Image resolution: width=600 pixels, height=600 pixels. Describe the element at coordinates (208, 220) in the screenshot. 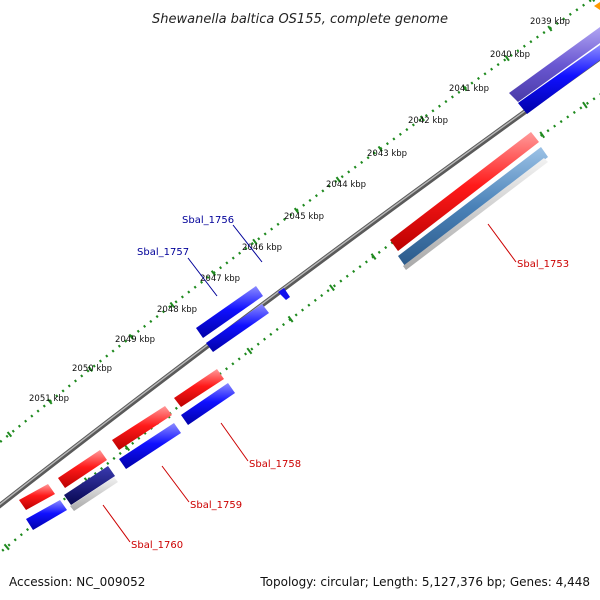

I see `label-sbal-1756: Sbal_1756` at that location.